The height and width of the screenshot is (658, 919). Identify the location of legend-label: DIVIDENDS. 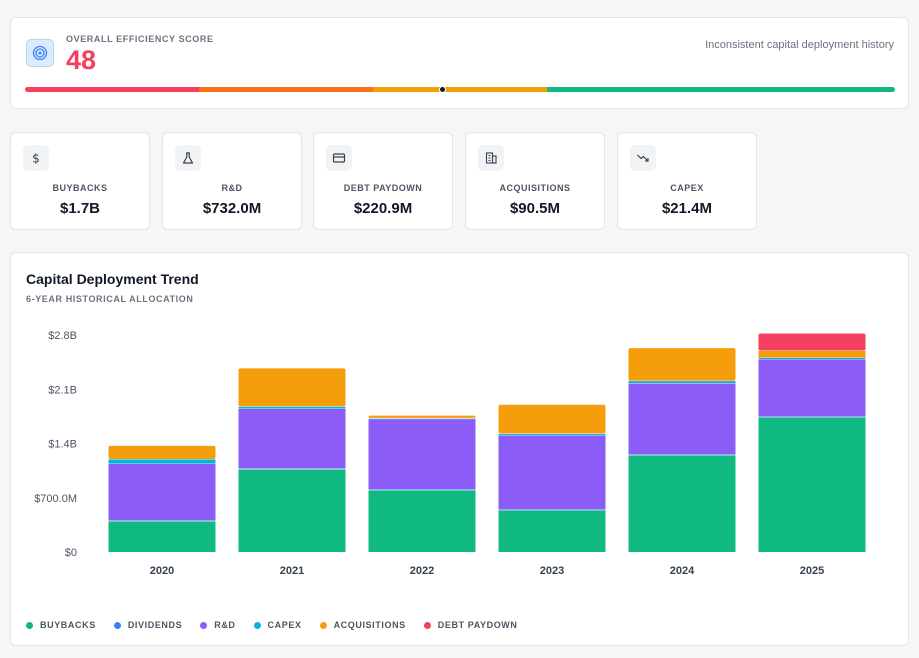
(155, 625).